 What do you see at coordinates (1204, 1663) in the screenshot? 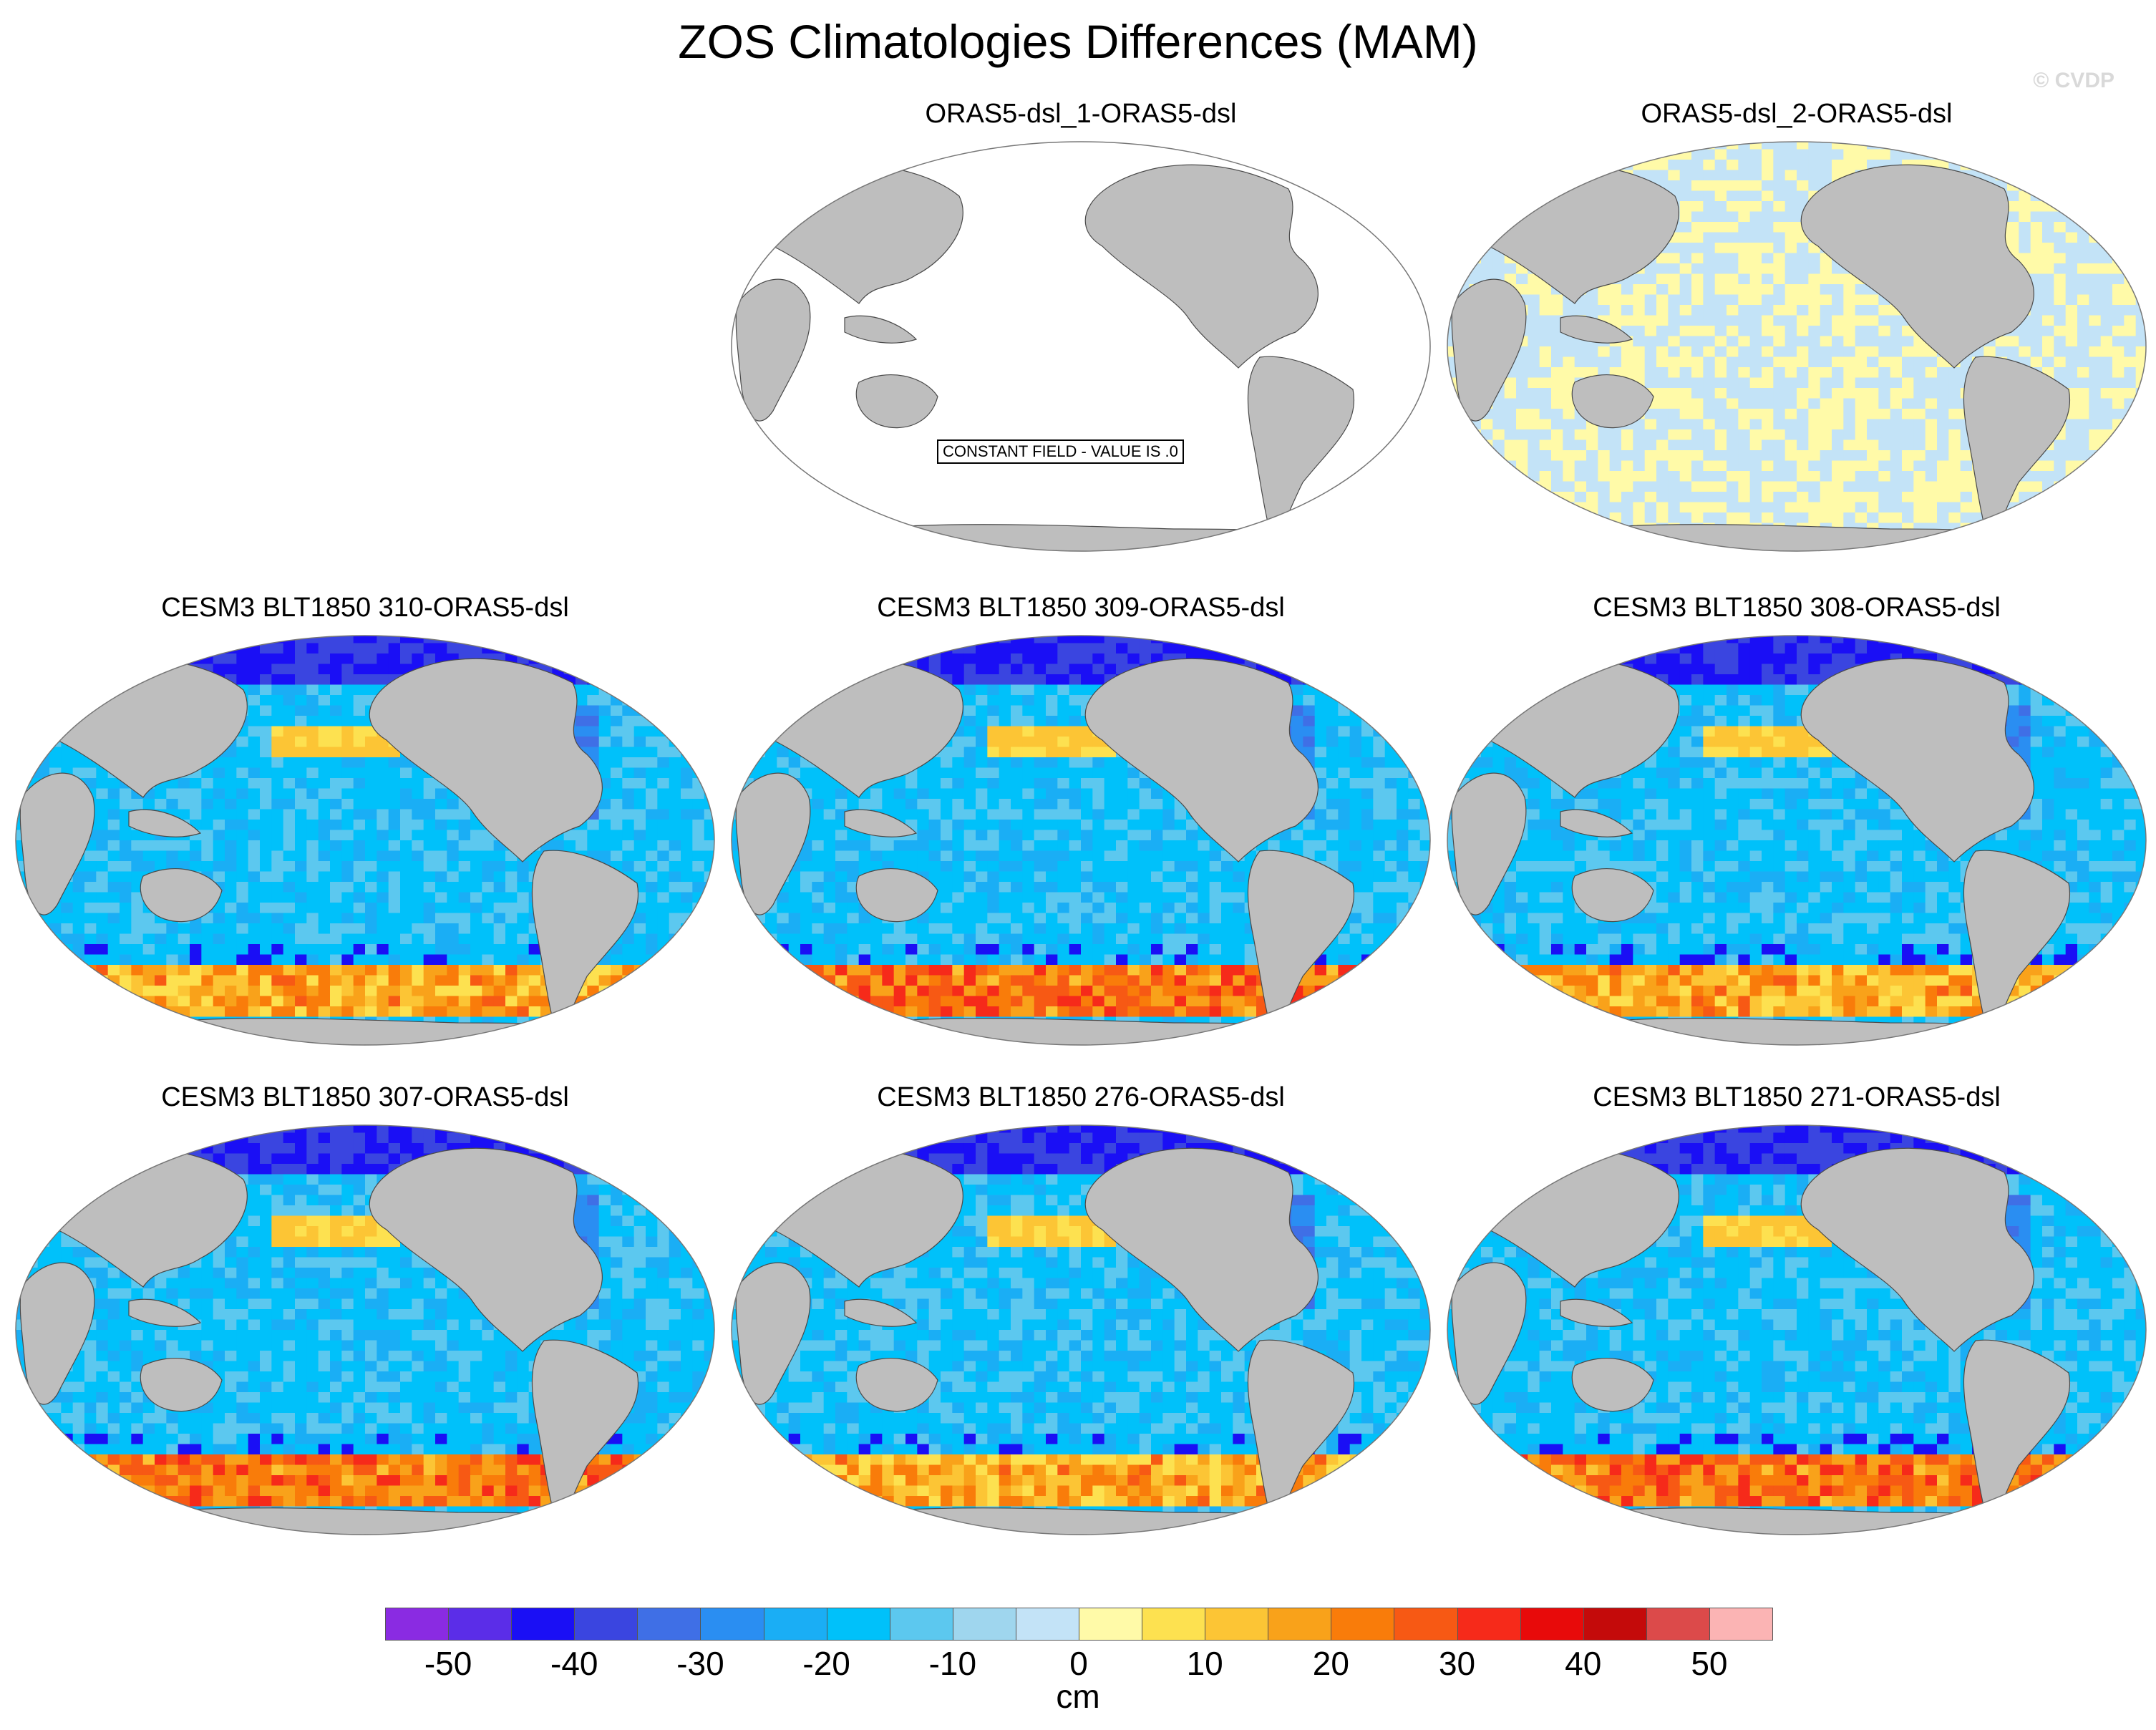
I see `colorbar-tick-label: 10` at bounding box center [1204, 1663].